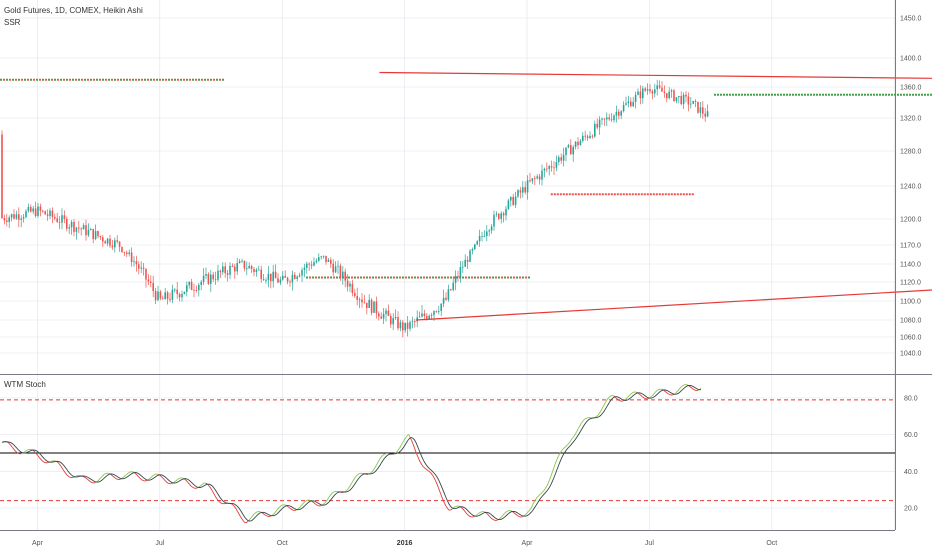  What do you see at coordinates (649, 543) in the screenshot?
I see `time-tick-label: Jul` at bounding box center [649, 543].